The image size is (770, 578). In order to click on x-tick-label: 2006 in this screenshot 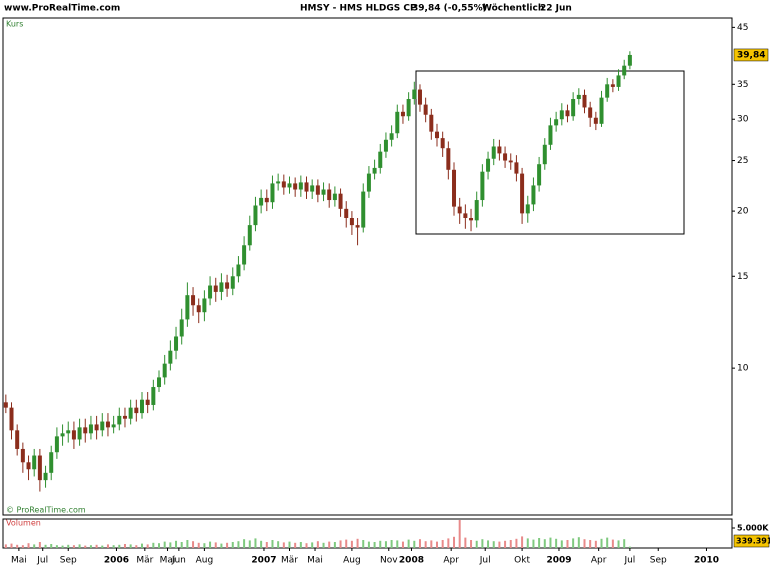, I will do `click(116, 561)`.